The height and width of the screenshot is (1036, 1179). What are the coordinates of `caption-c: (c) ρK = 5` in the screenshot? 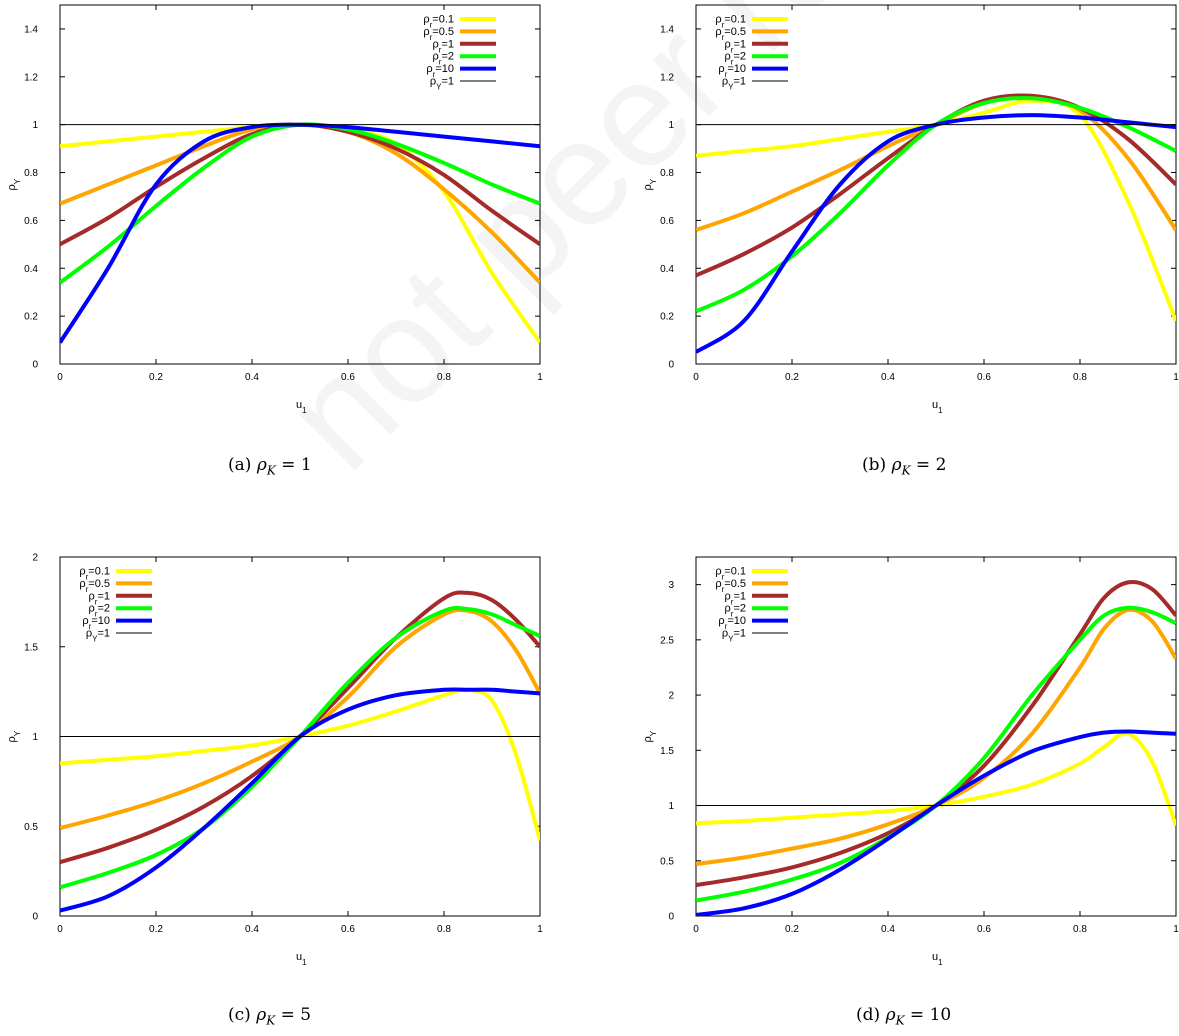 It's located at (270, 1016).